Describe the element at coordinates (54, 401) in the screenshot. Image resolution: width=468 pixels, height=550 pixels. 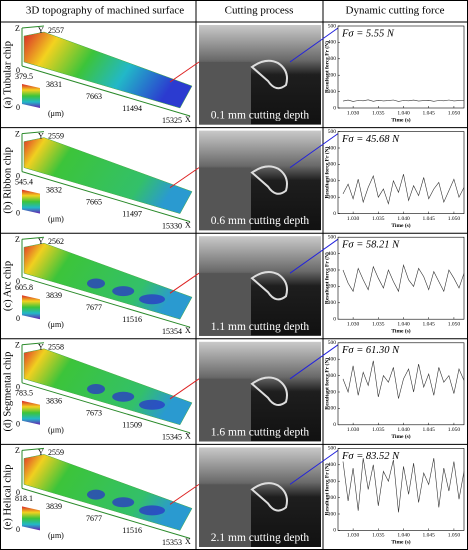
I see `x-tick-label: 3836` at that location.